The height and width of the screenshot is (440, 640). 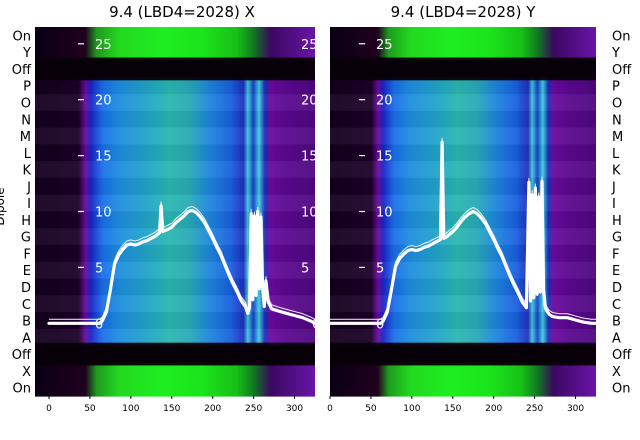 What do you see at coordinates (309, 45) in the screenshot?
I see `y-tick-label-edge: 25` at bounding box center [309, 45].